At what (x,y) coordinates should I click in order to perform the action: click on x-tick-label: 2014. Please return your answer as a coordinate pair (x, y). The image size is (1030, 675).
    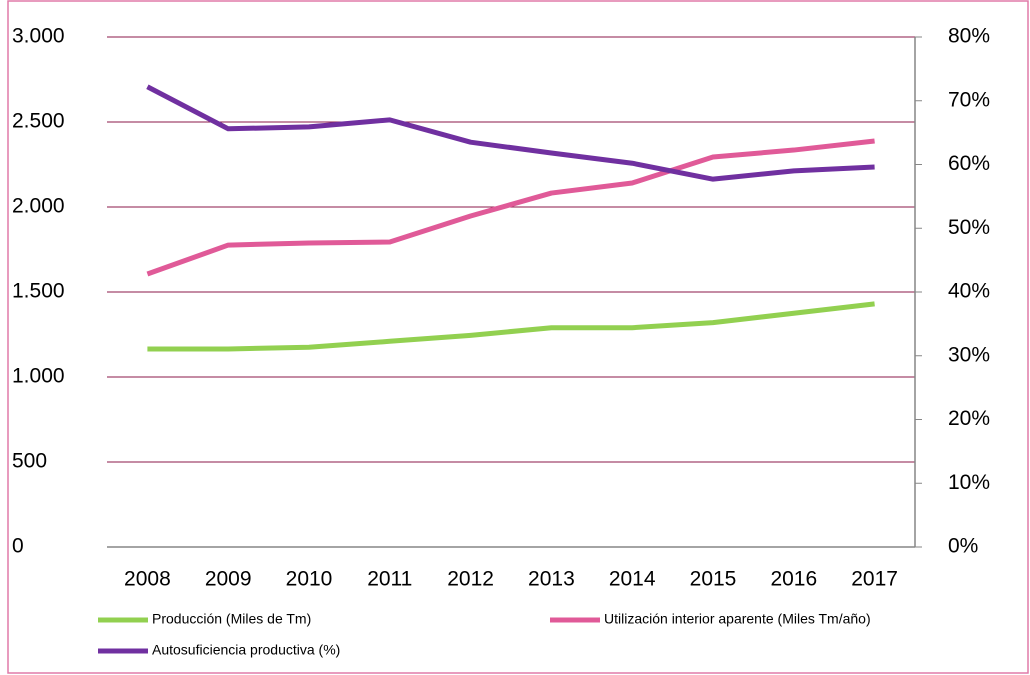
    Looking at the image, I should click on (632, 579).